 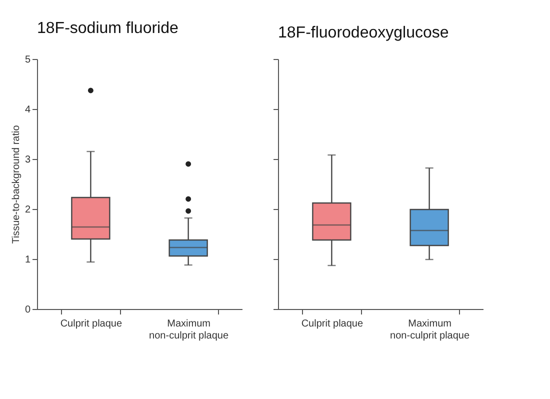 What do you see at coordinates (27, 110) in the screenshot?
I see `y-tick-label: 4` at bounding box center [27, 110].